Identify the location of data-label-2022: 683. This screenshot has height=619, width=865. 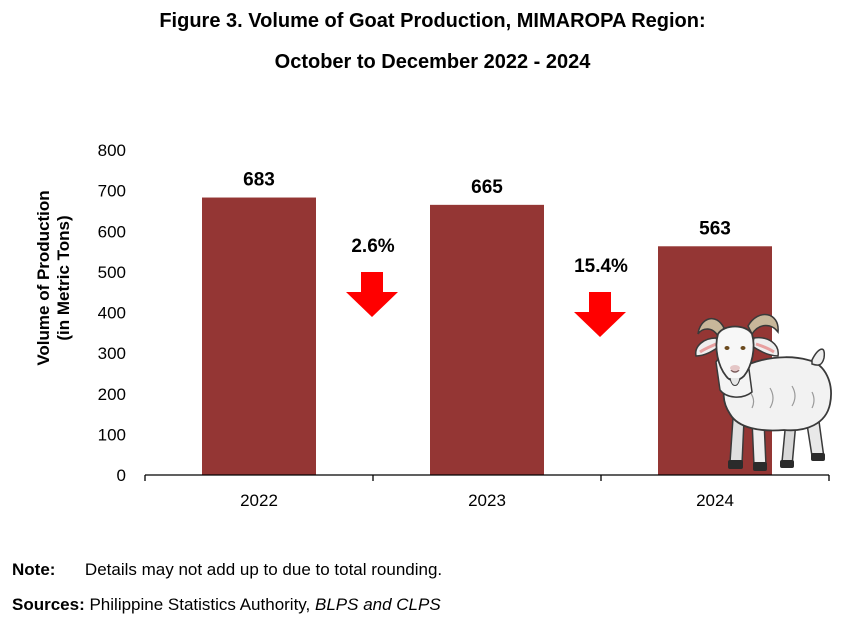
(259, 180).